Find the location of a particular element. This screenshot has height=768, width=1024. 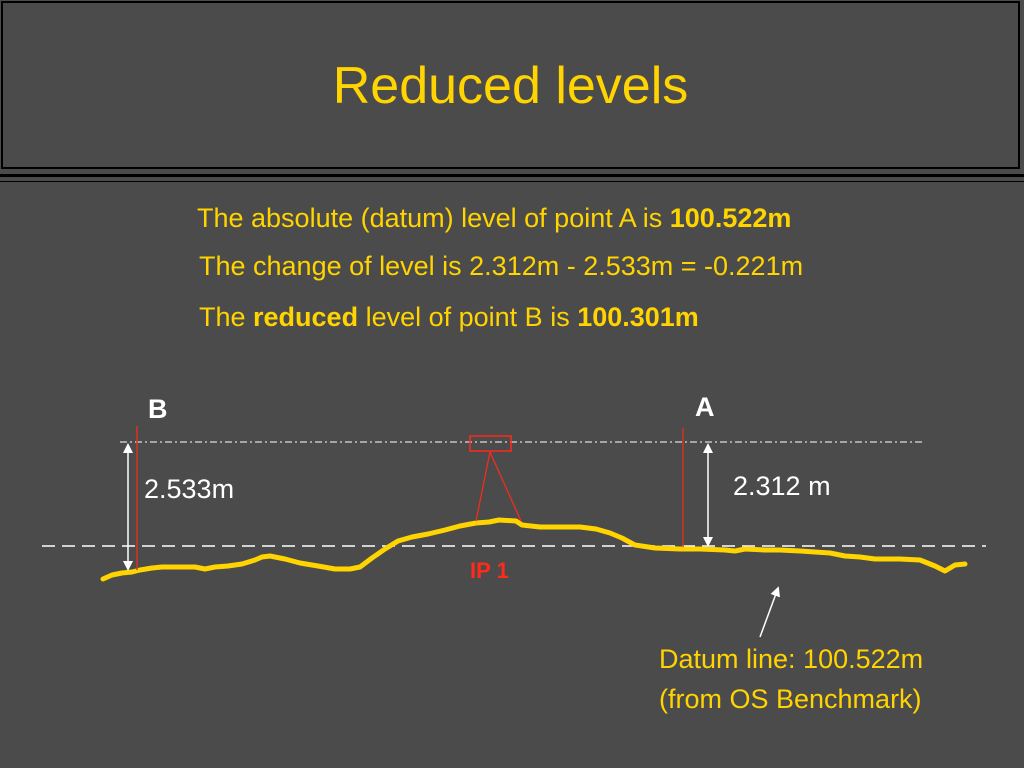

reduced-level-line: The reduced level of point B is 100.301m is located at coordinates (449, 317).